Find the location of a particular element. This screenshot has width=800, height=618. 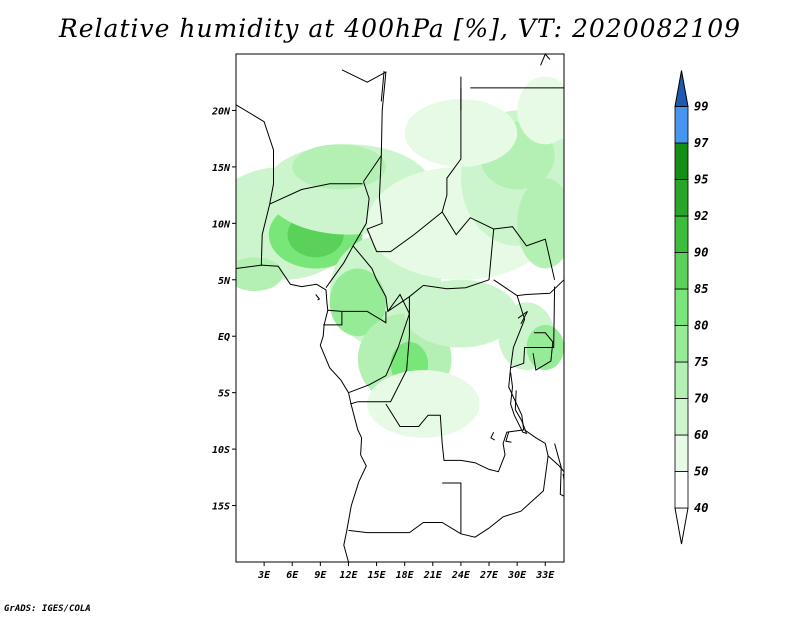

colorbar-label: 80 is located at coordinates (701, 326).